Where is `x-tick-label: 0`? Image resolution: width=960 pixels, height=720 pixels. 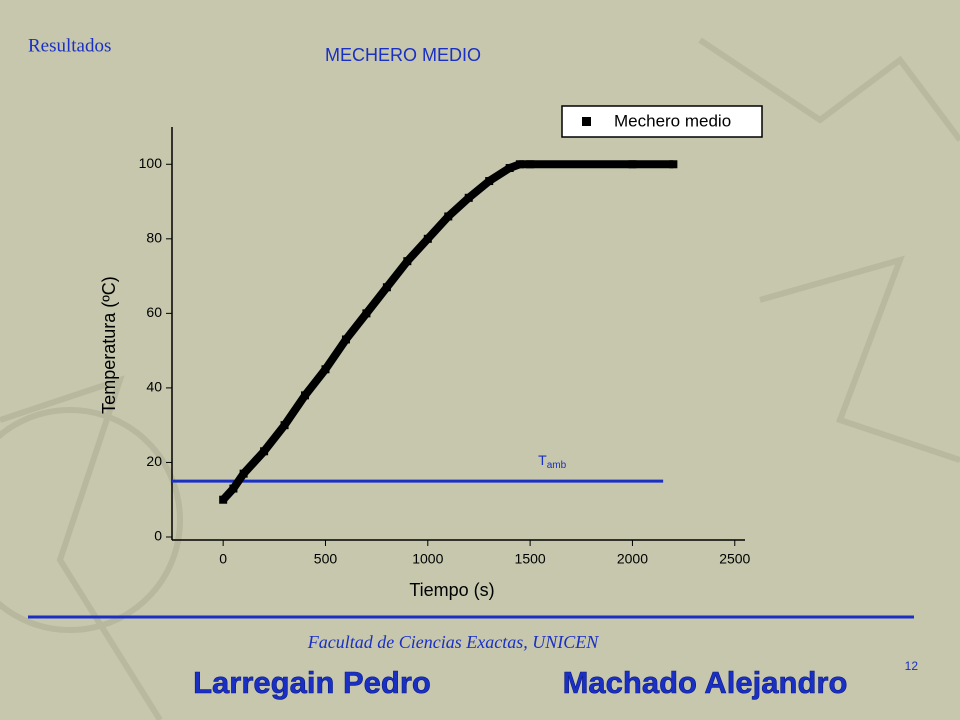
x-tick-label: 0 is located at coordinates (223, 559).